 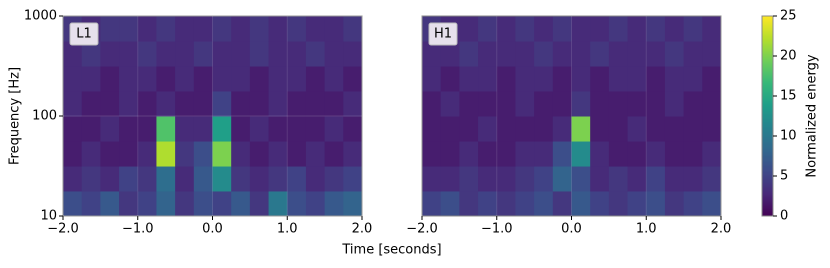 I want to click on colorbar-tick-label: 15, so click(x=788, y=96).